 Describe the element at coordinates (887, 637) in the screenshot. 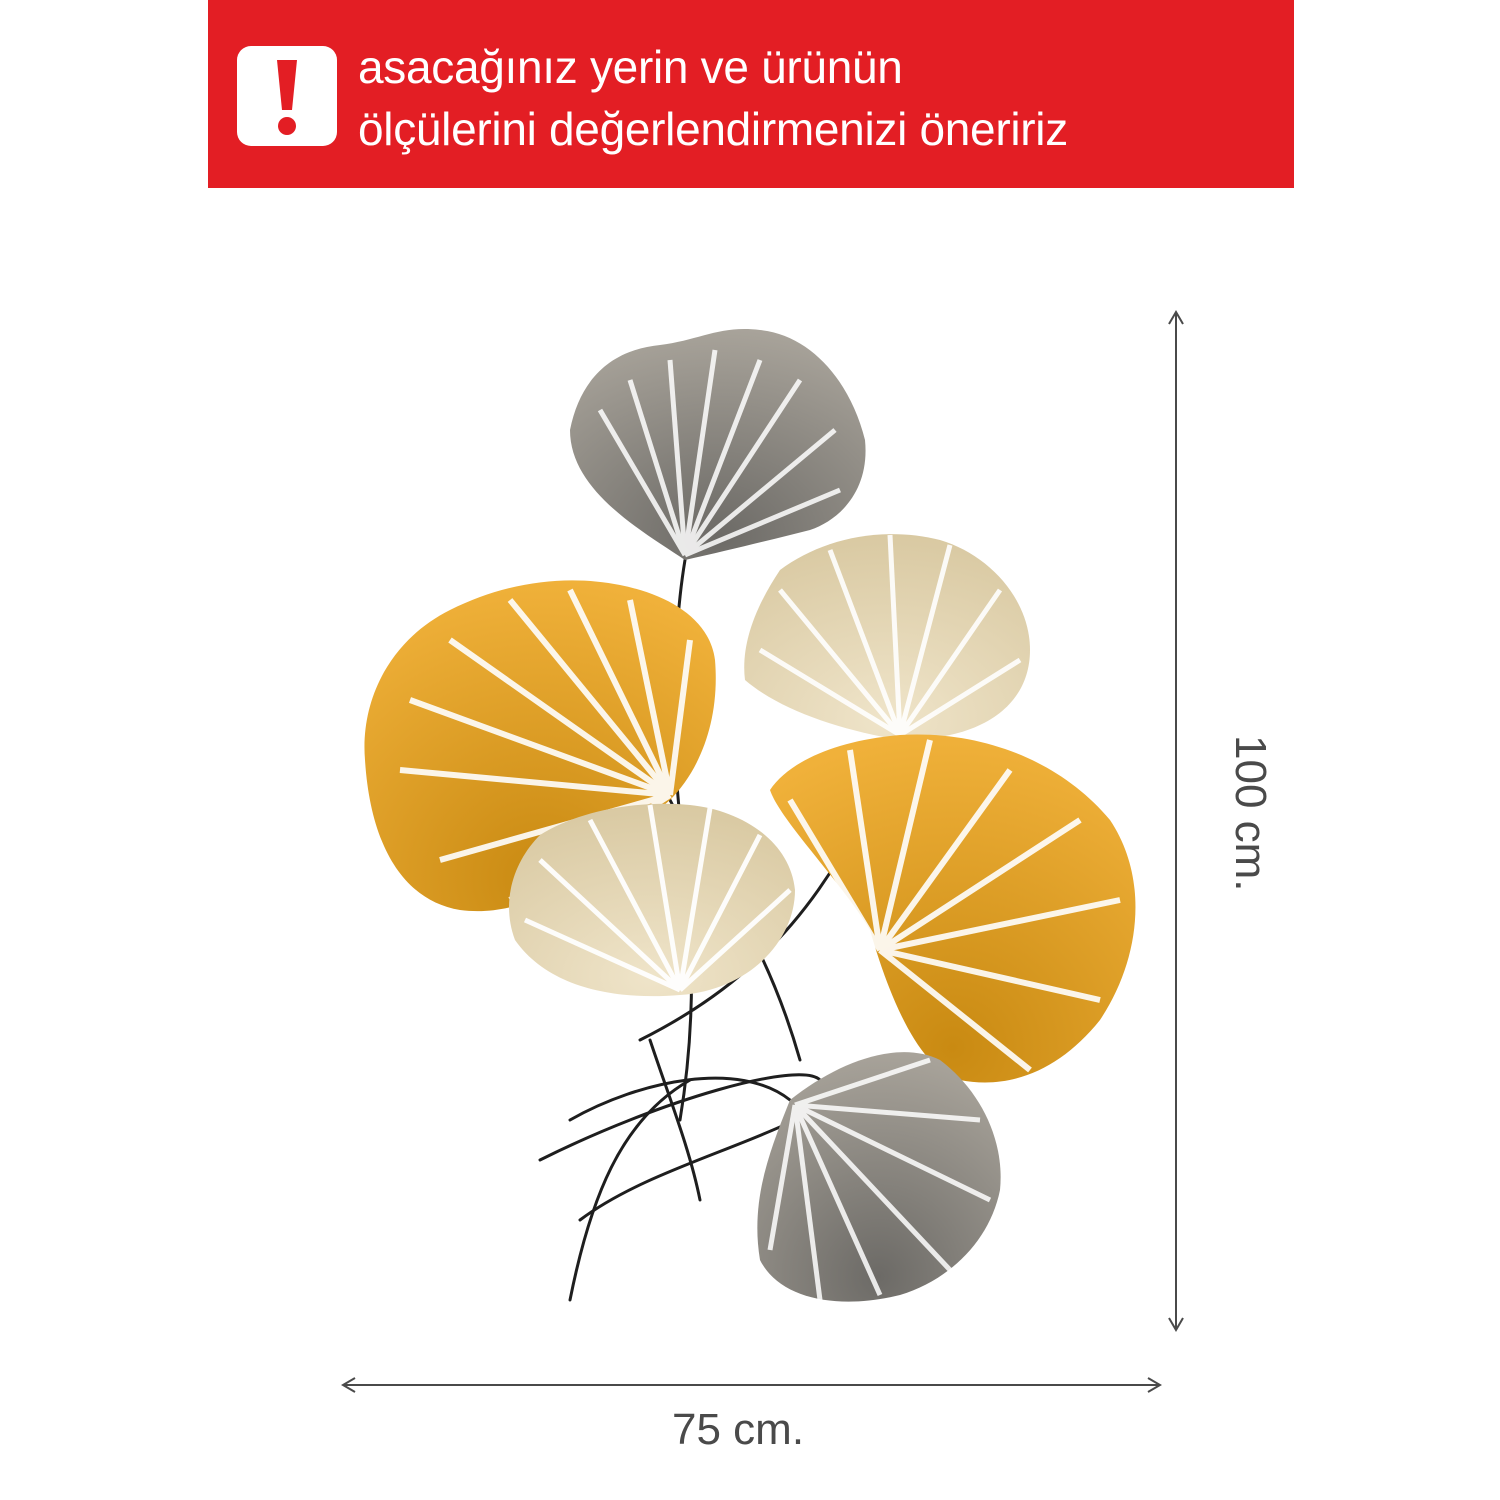

I see `leaf-cream-right` at that location.